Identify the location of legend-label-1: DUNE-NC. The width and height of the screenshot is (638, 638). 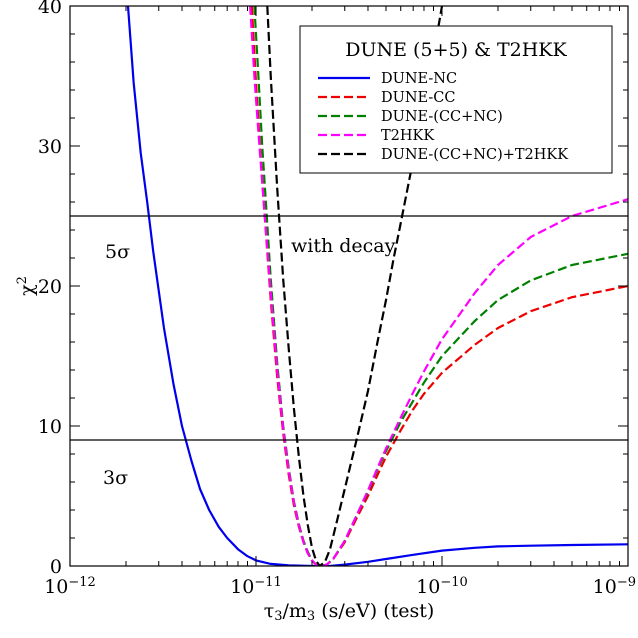
(419, 79).